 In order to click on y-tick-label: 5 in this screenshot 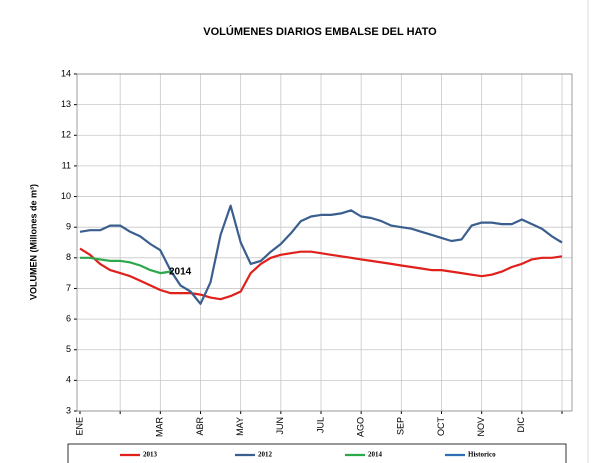, I will do `click(68, 349)`.